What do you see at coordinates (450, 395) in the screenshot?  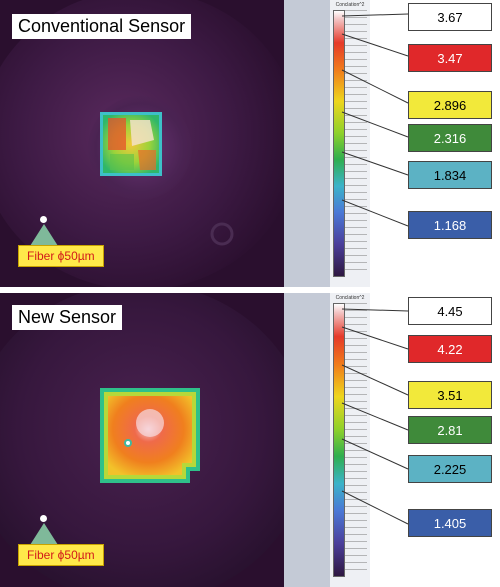 I see `callout-value: 3.51` at bounding box center [450, 395].